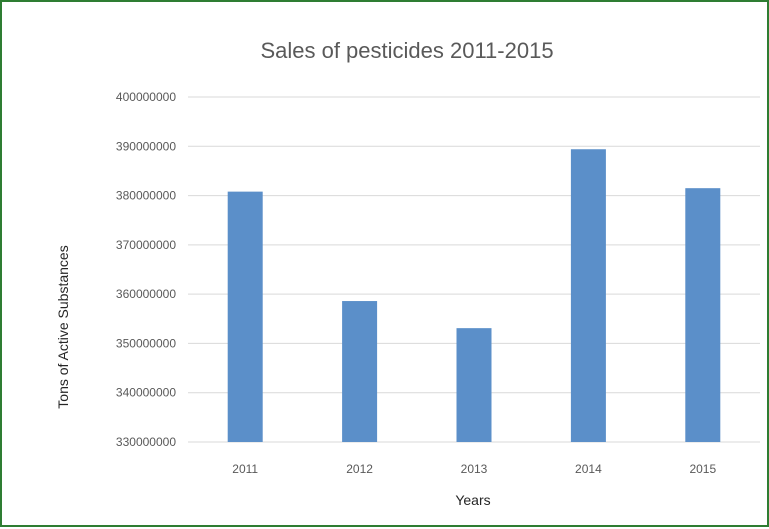 Image resolution: width=769 pixels, height=529 pixels. What do you see at coordinates (588, 469) in the screenshot?
I see `x-tick-label: 2014` at bounding box center [588, 469].